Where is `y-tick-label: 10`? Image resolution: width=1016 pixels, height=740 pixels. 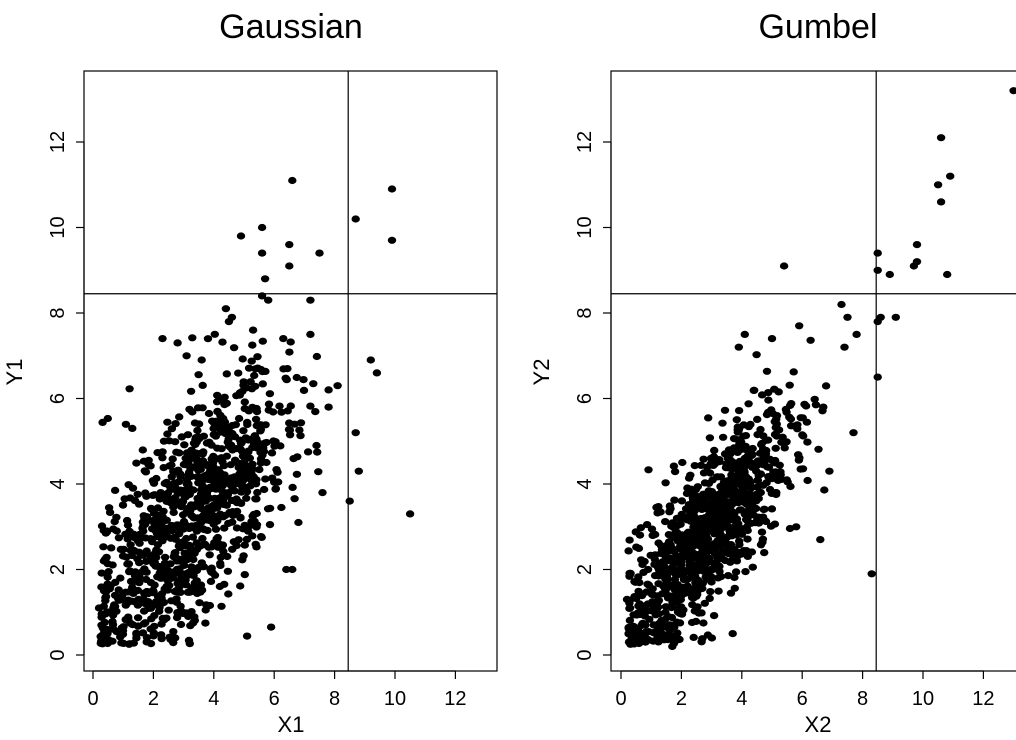
y-tick-label: 10 is located at coordinates (58, 227).